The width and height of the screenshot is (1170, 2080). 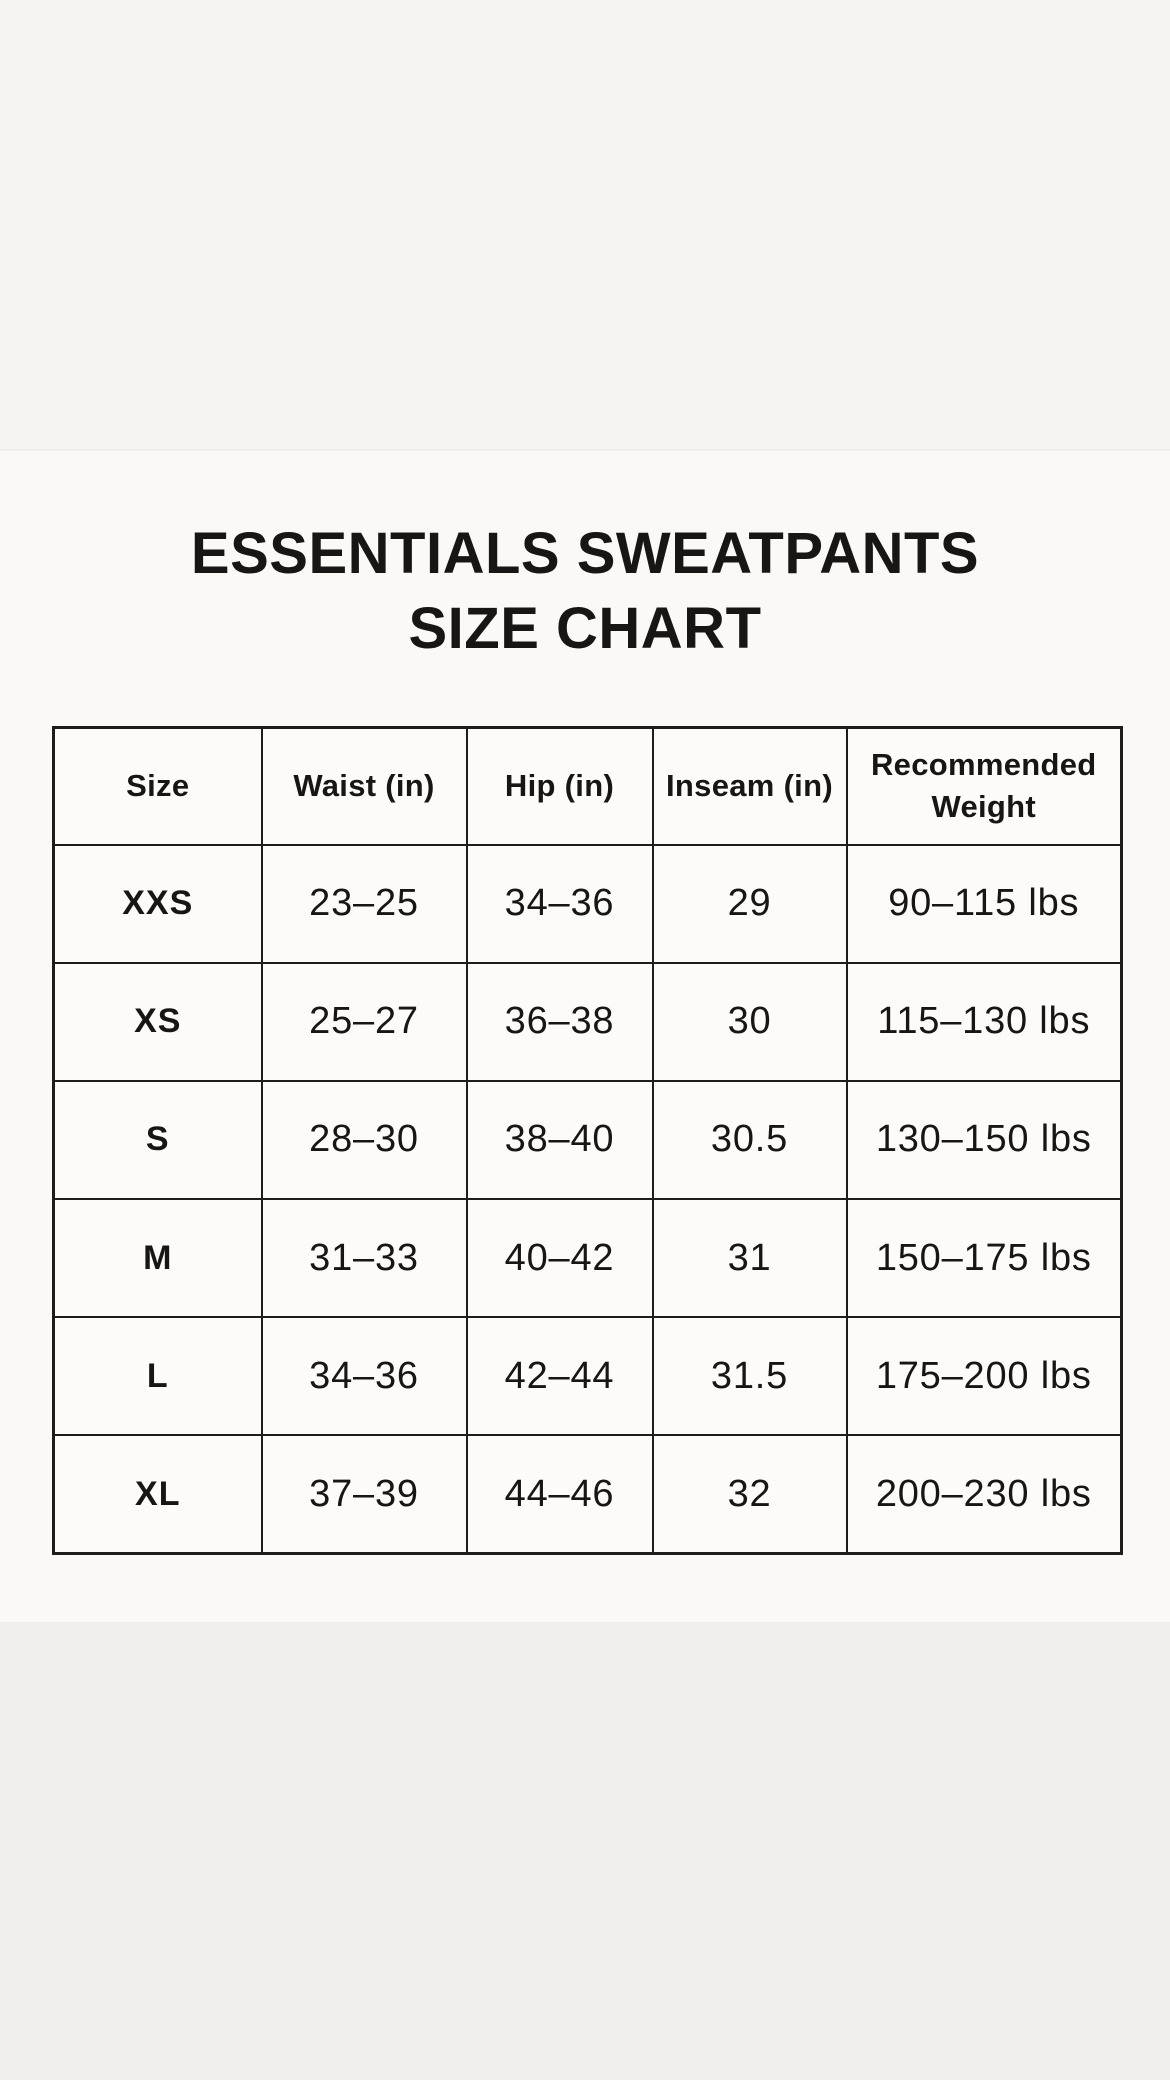 I want to click on waist-cell: 31–33, so click(x=364, y=1258).